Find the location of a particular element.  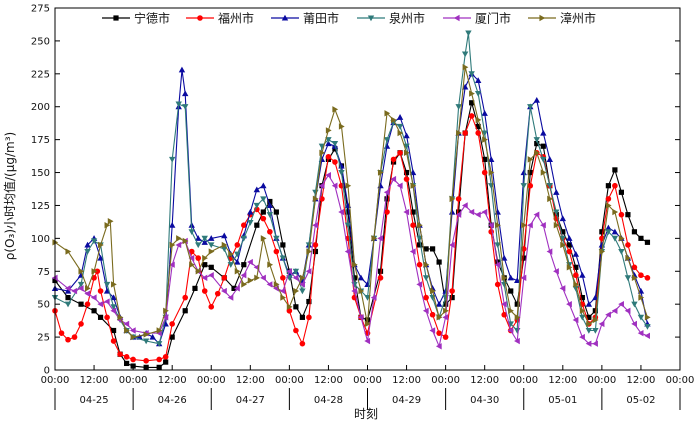

legend-marker is located at coordinates (200, 18).